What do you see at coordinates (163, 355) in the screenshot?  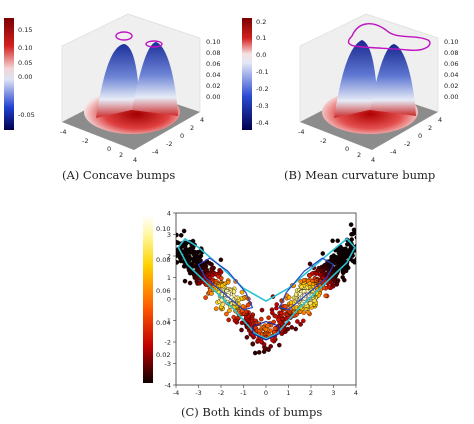 I see `colorbar-c-tick-label: 0.02` at bounding box center [163, 355].